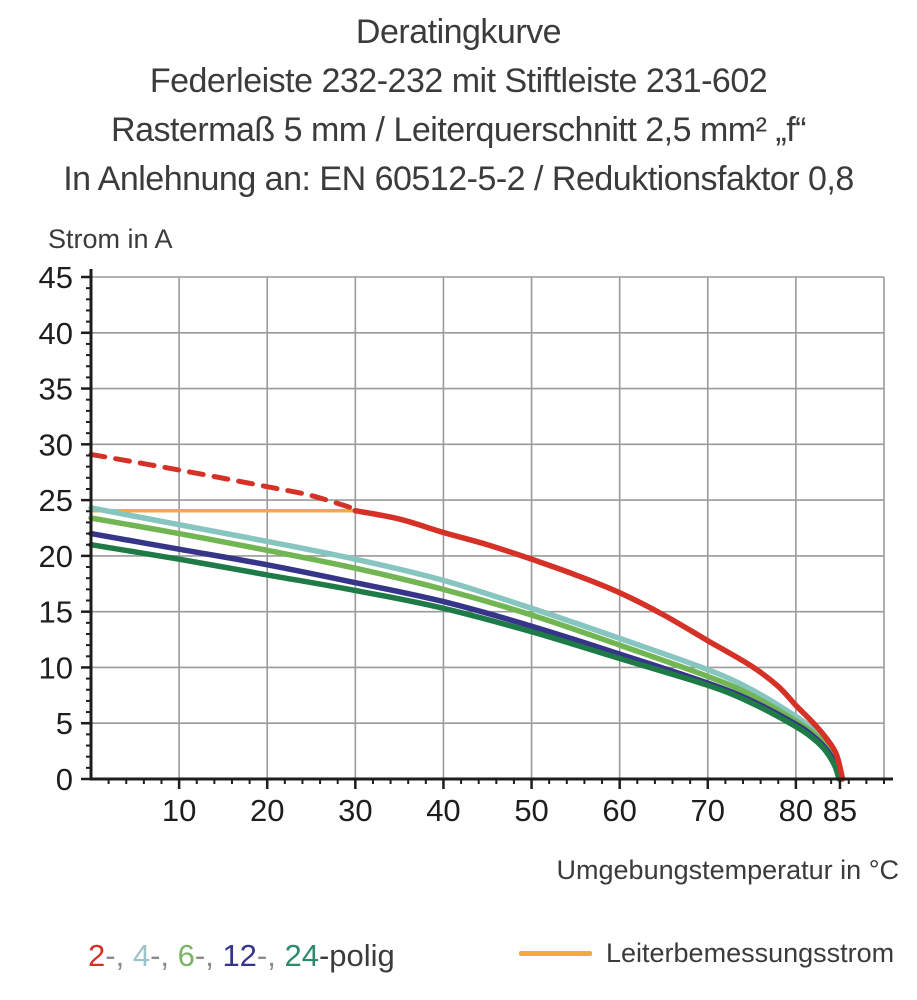  What do you see at coordinates (619, 810) in the screenshot?
I see `x-tick-label: 60` at bounding box center [619, 810].